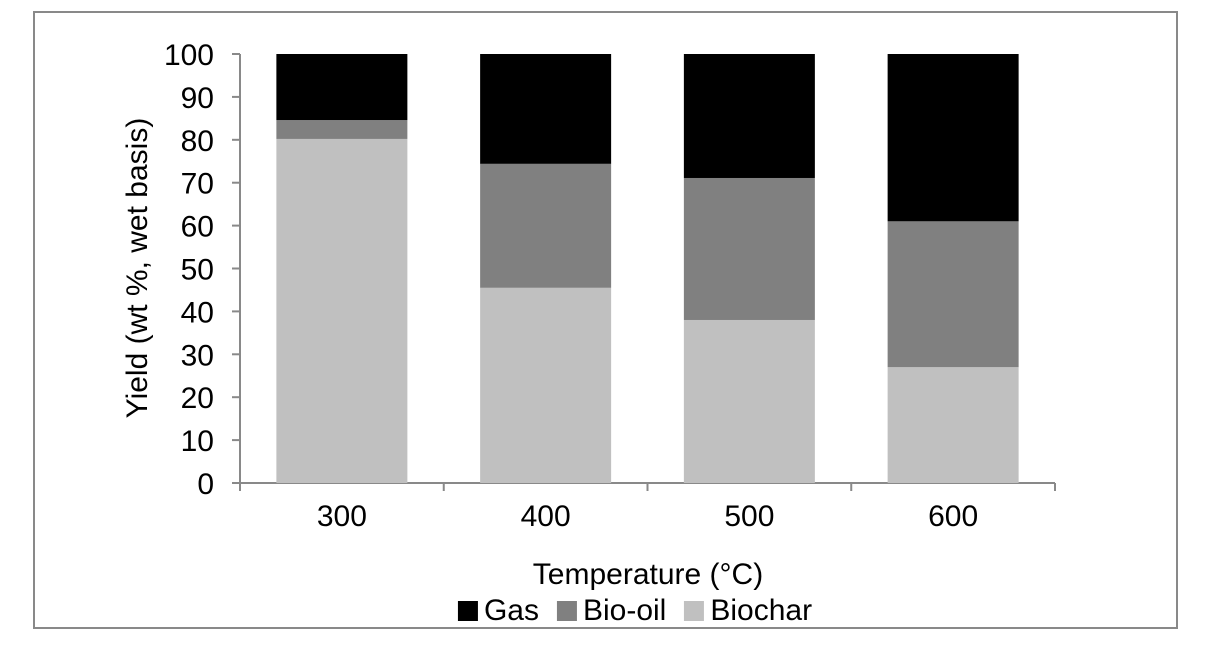 The image size is (1212, 645). Describe the element at coordinates (511, 610) in the screenshot. I see `legend-label-gas: Gas` at that location.